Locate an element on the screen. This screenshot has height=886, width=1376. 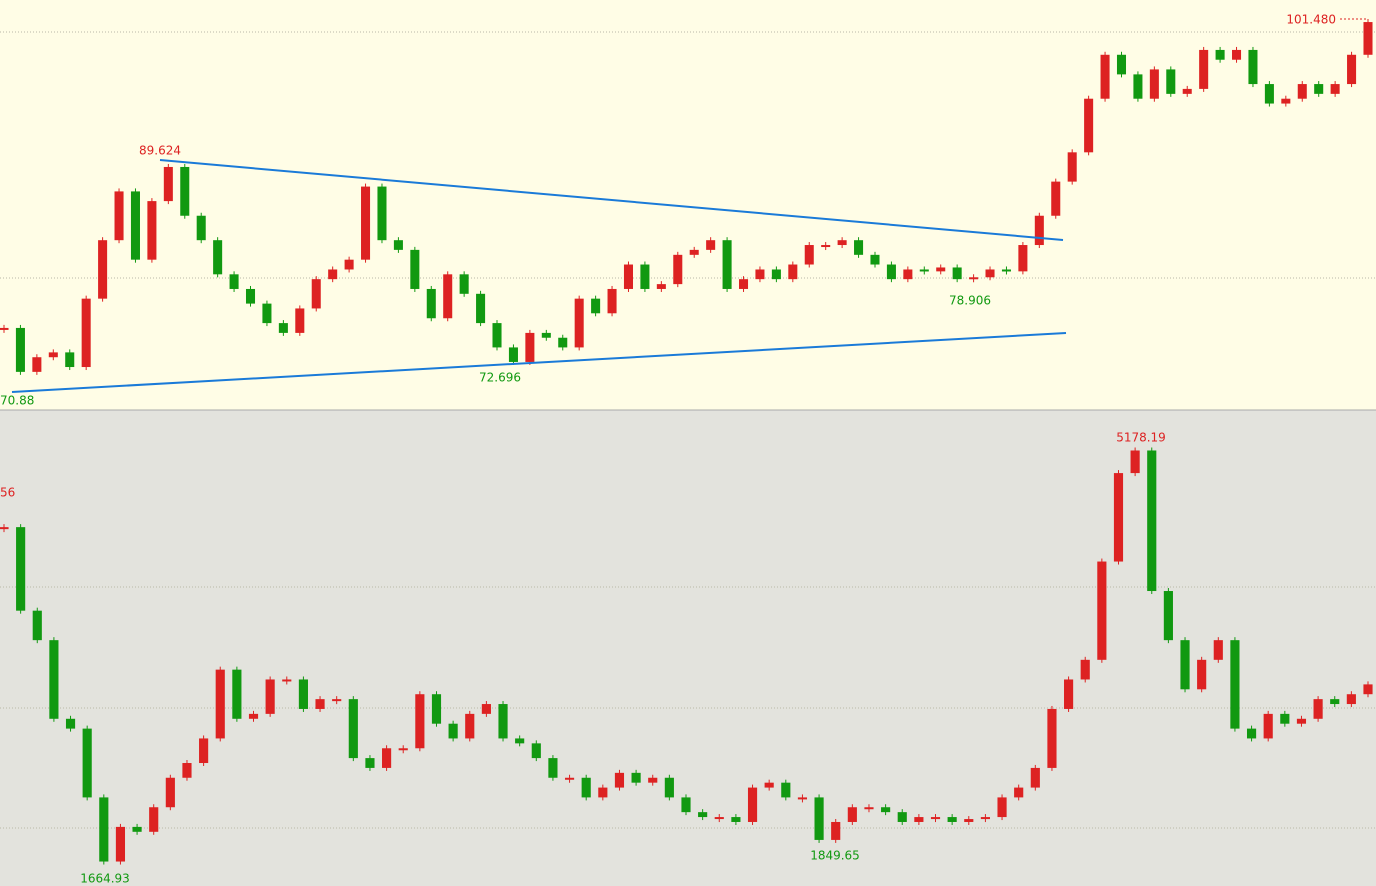
low-label: 1849.65 is located at coordinates (835, 856).